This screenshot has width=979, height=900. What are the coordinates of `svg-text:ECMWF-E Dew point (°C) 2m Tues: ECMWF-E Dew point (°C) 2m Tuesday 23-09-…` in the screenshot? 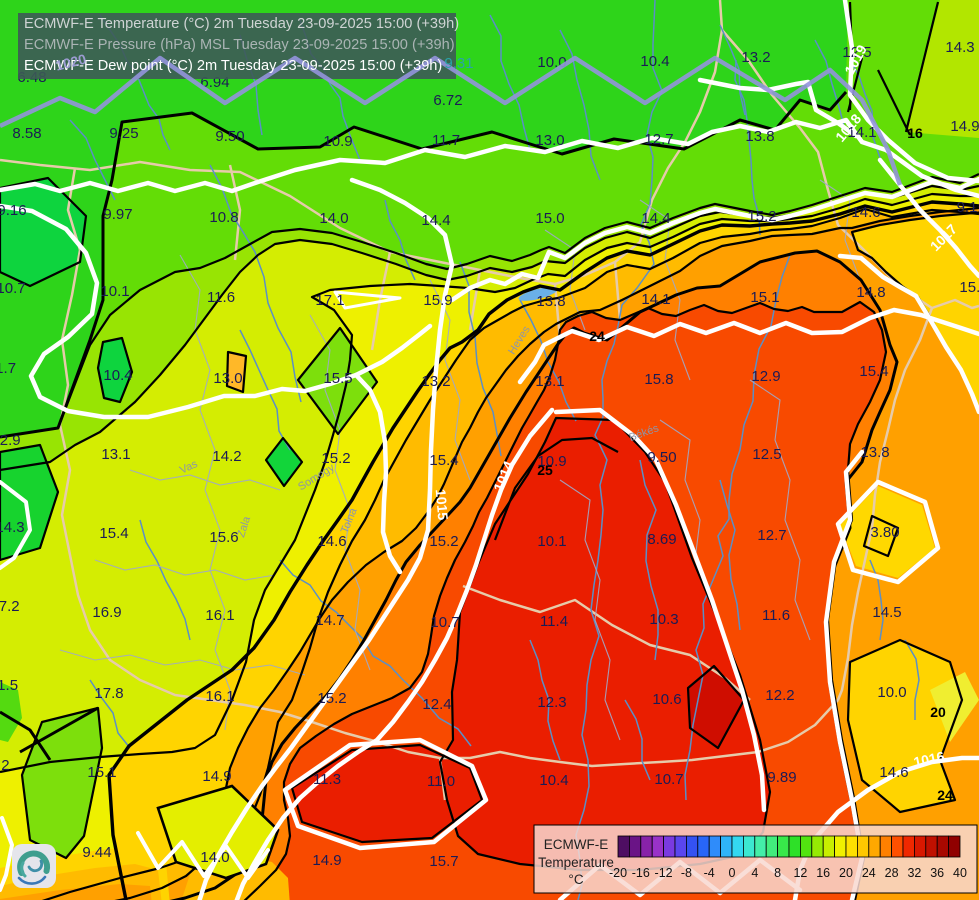 It's located at (233, 66).